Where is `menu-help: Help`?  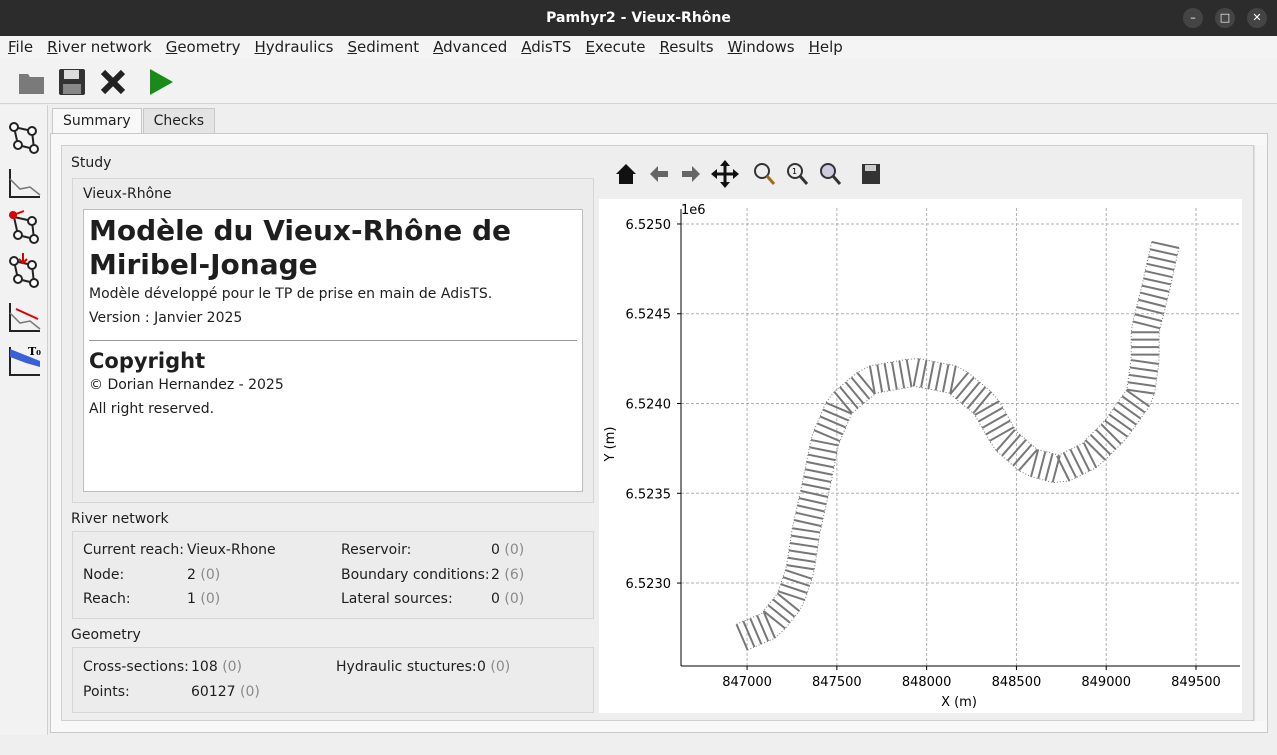 menu-help: Help is located at coordinates (825, 47).